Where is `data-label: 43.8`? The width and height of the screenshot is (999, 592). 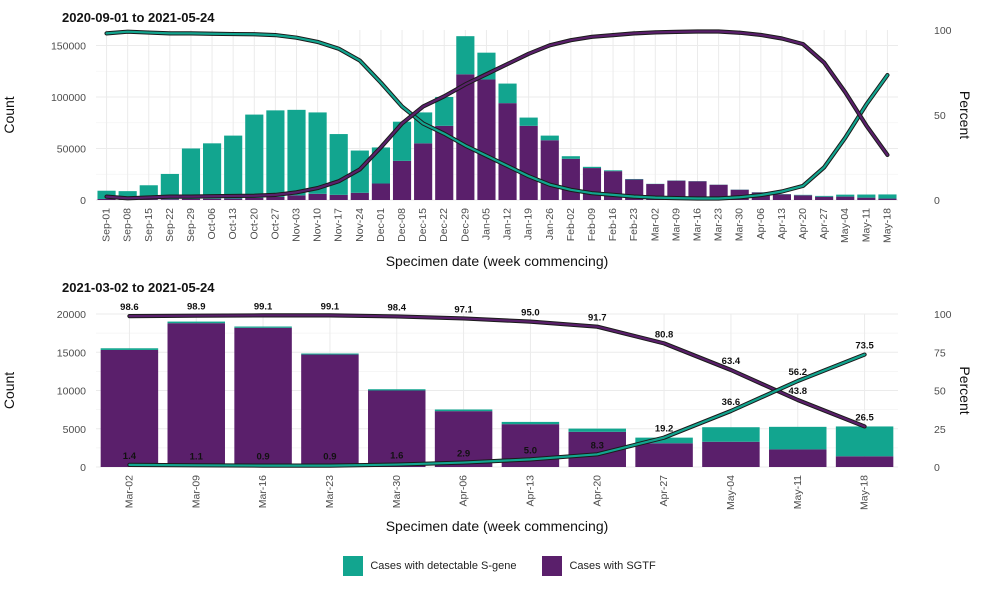
data-label: 43.8 is located at coordinates (798, 391).